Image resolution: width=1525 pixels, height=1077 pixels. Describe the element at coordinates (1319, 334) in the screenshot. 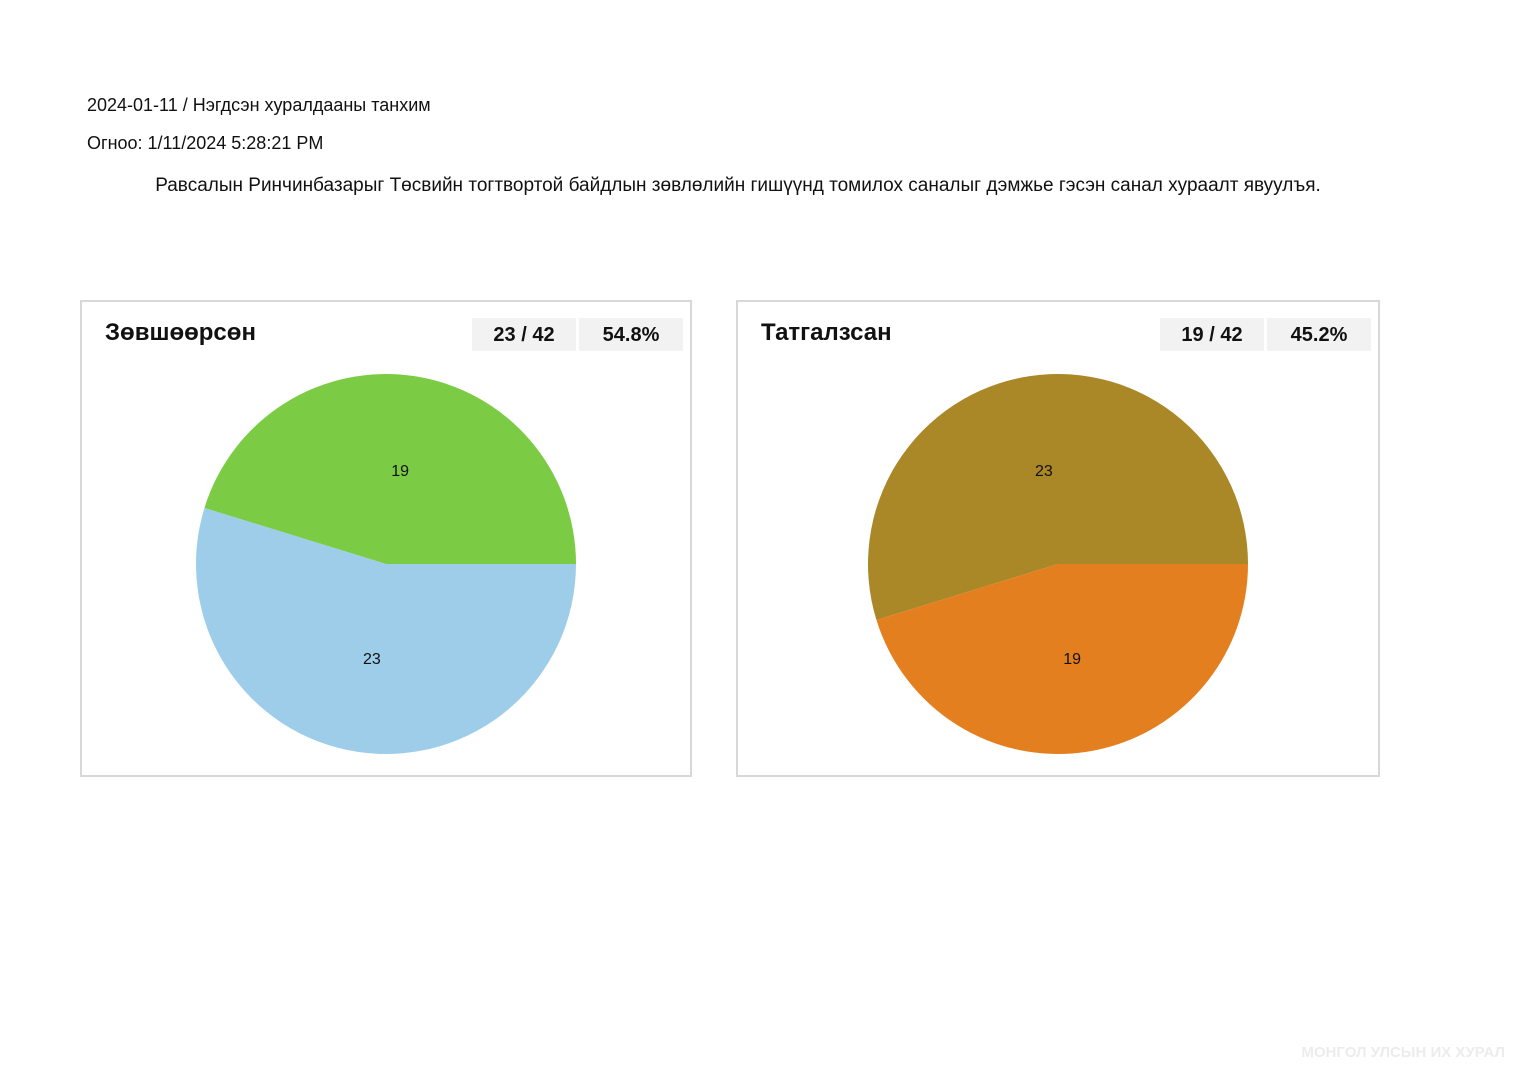

I see `rejected-percent-badge: 45.2%` at that location.